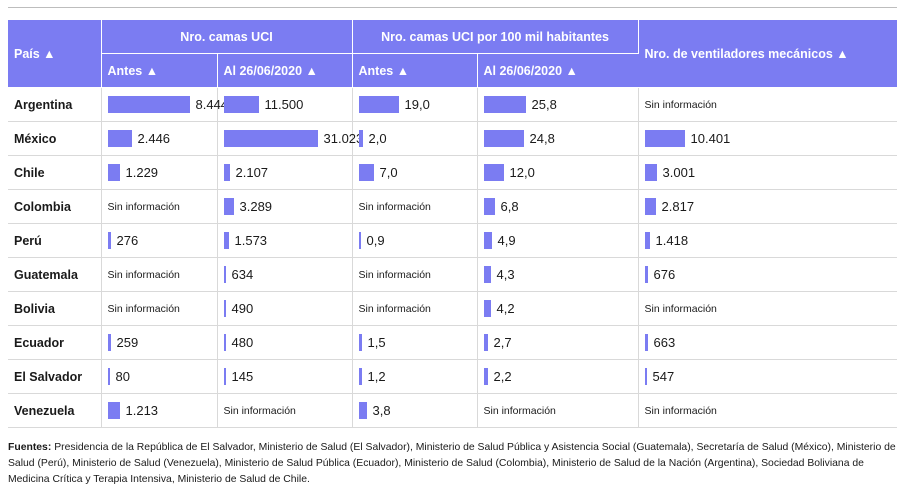 This screenshot has width=907, height=497. What do you see at coordinates (679, 172) in the screenshot?
I see `ventilators-value: 3.001` at bounding box center [679, 172].